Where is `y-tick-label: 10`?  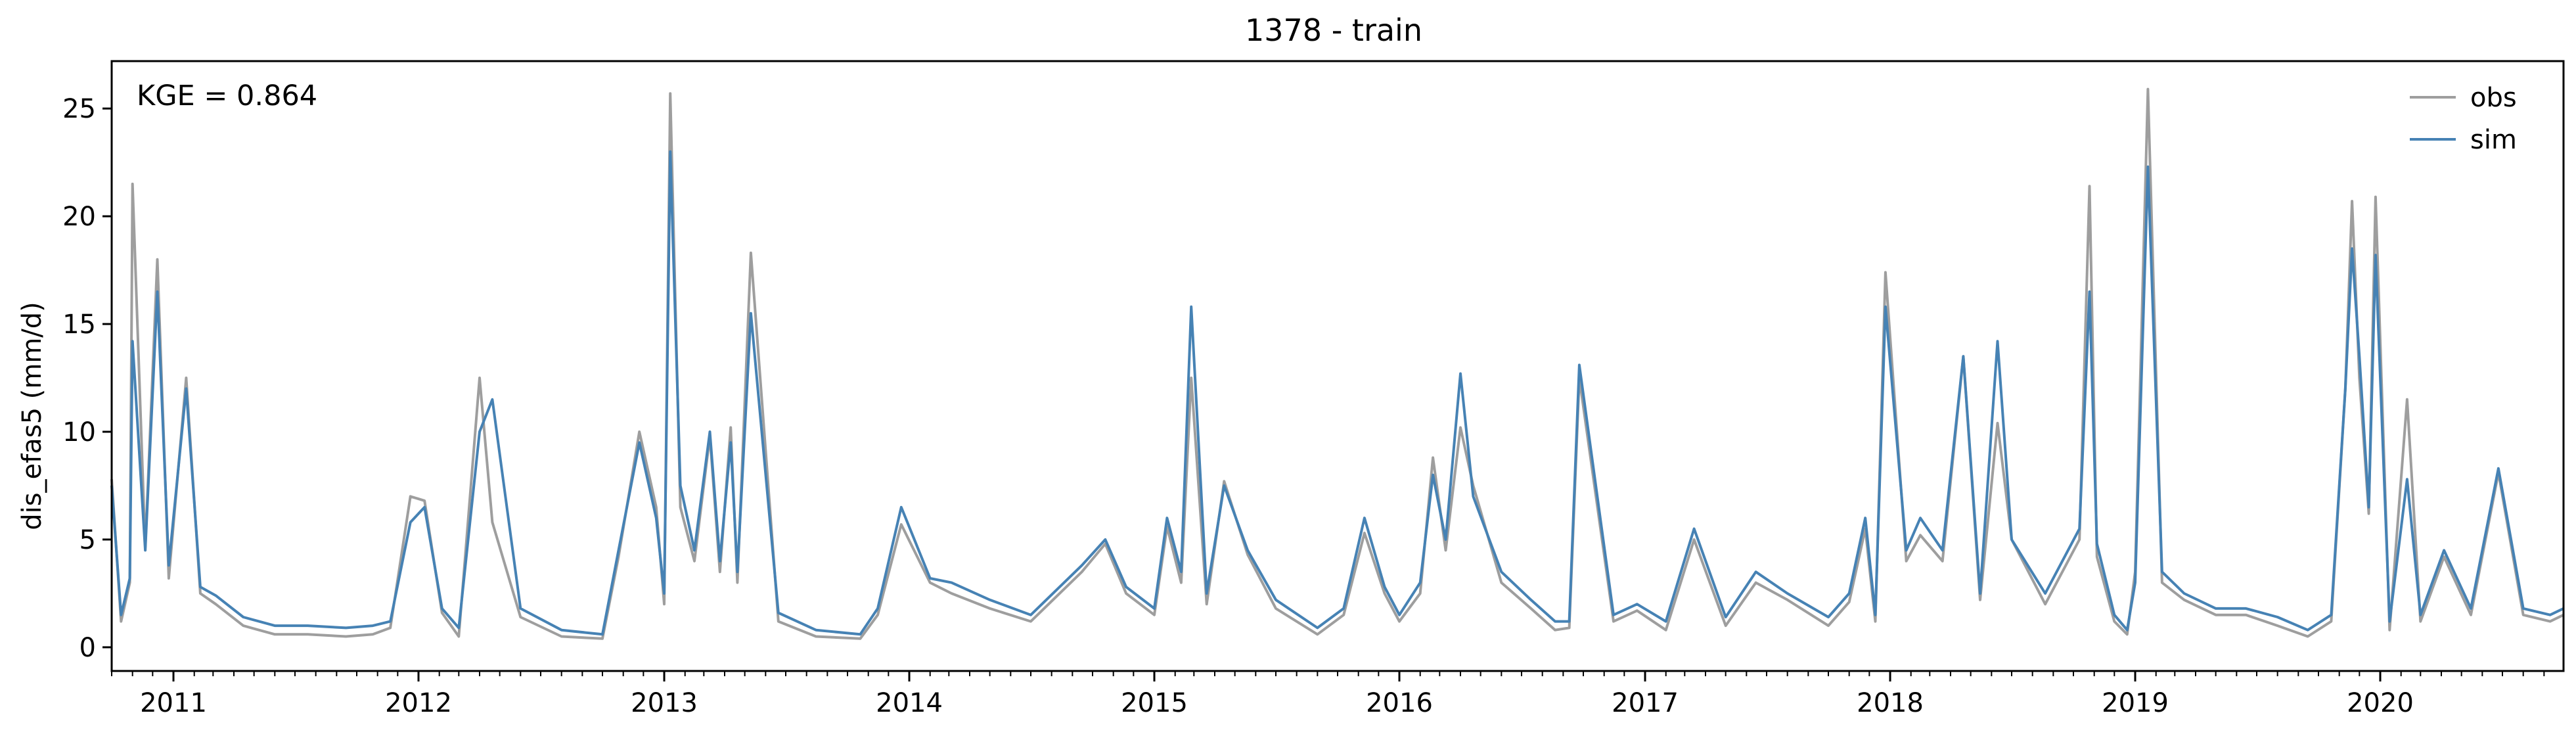 y-tick-label: 10 is located at coordinates (79, 432).